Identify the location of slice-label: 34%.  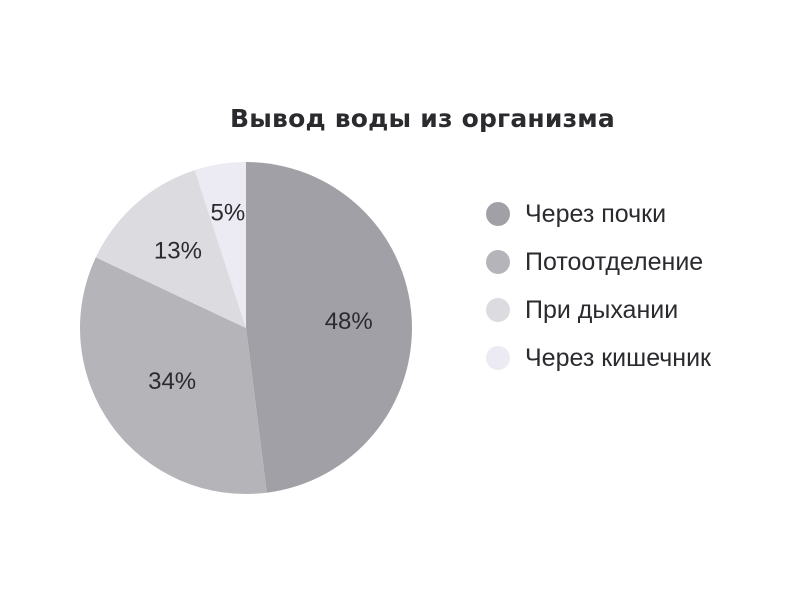
(172, 381).